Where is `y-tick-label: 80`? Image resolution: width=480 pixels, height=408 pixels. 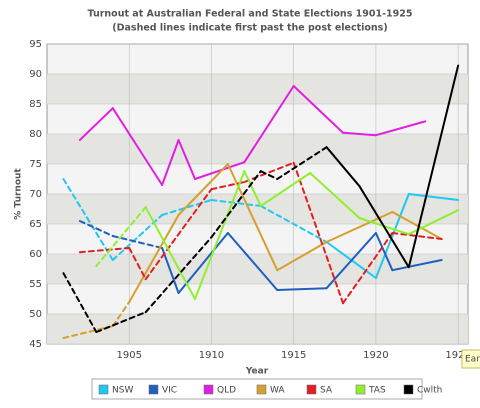
y-tick-label: 80 is located at coordinates (35, 134).